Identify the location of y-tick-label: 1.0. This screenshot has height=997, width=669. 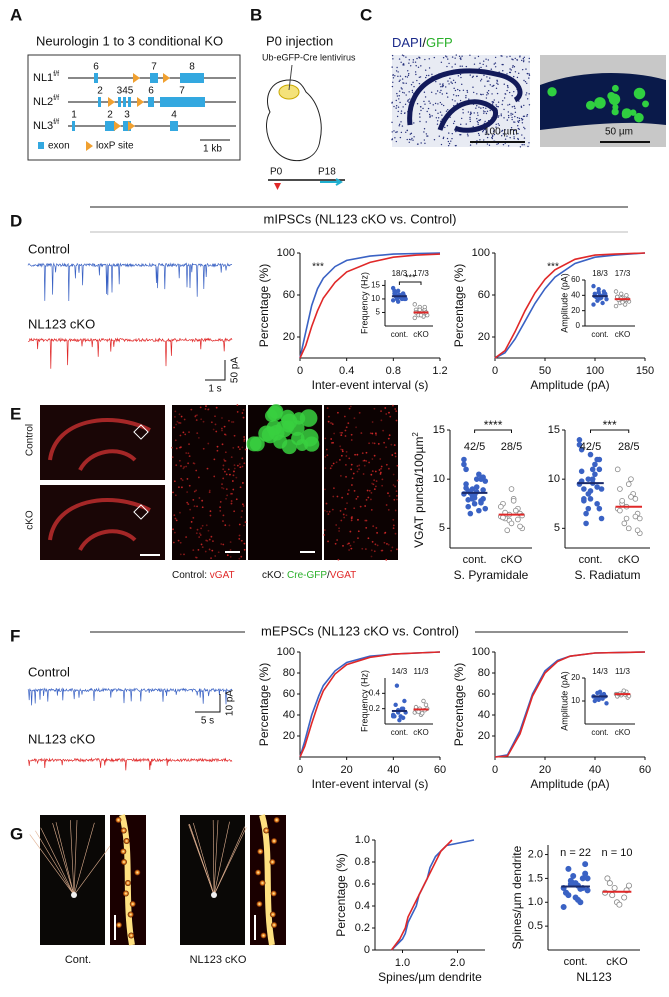
(535, 902).